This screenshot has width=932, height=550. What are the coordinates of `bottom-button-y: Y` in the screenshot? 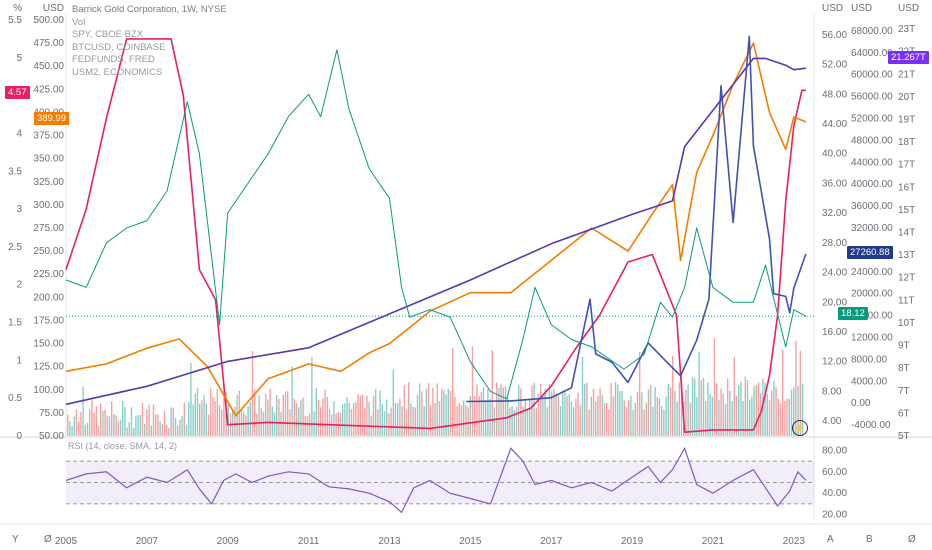 It's located at (15, 539).